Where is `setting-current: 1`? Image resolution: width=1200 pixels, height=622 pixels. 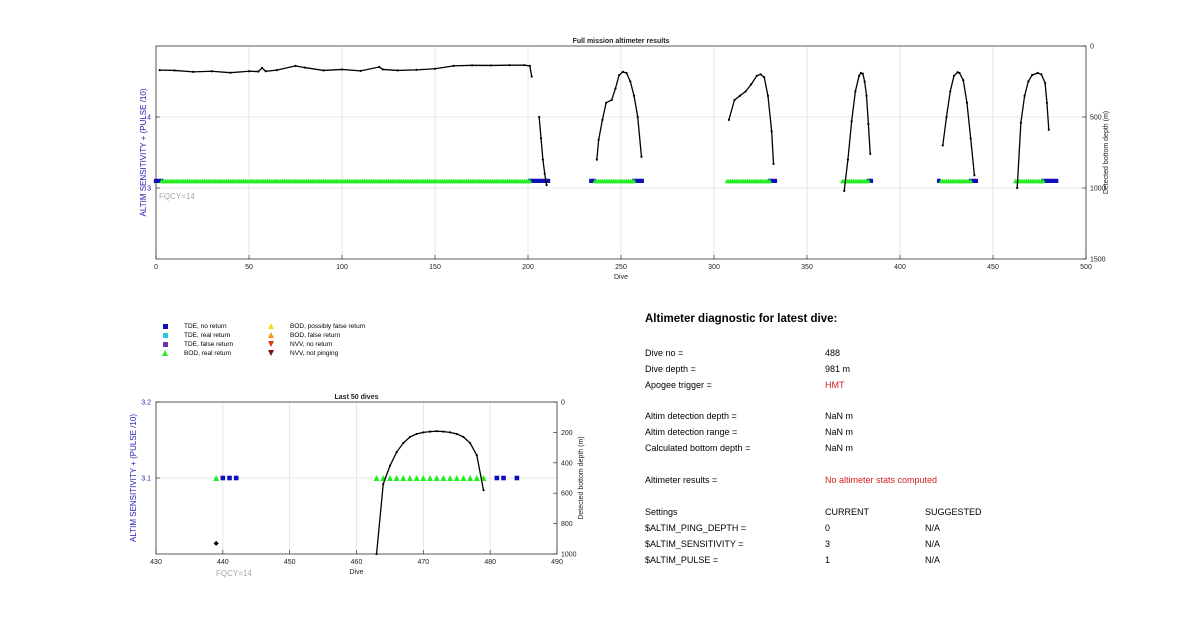
setting-current: 1 is located at coordinates (828, 560).